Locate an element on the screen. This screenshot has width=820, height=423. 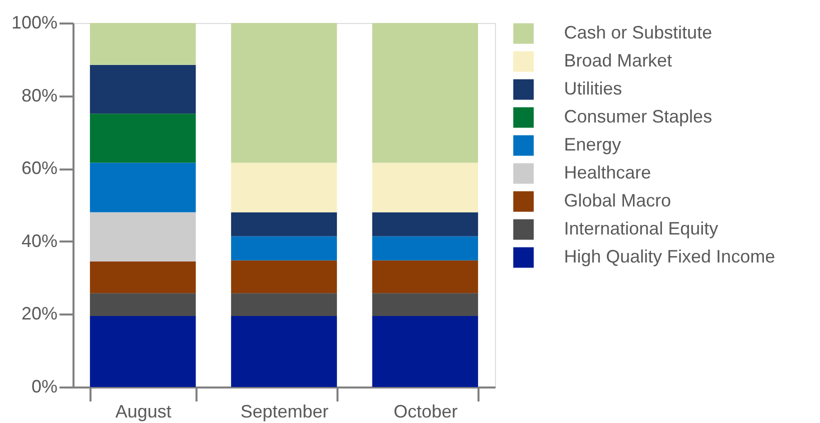
legend-label: Broad Market is located at coordinates (618, 60).